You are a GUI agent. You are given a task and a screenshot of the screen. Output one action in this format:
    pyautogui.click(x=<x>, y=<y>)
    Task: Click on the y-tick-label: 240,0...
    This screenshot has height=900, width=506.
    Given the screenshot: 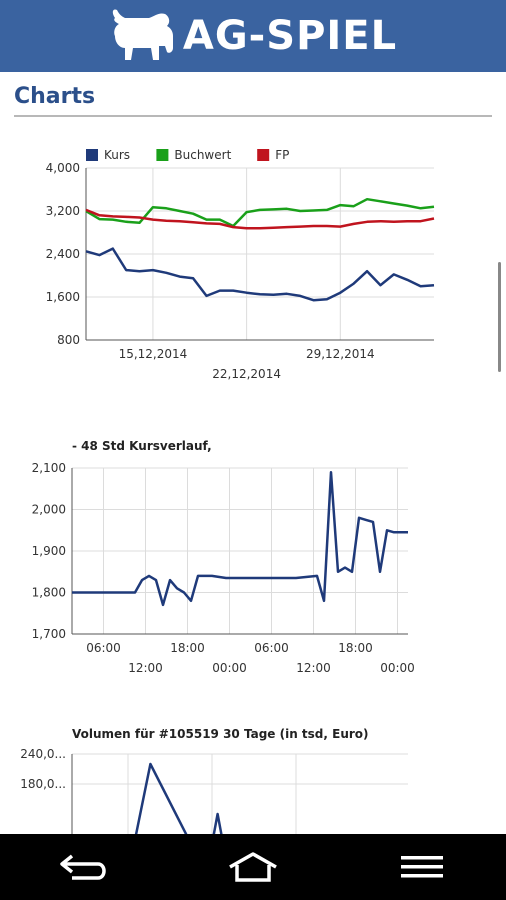 What is the action you would take?
    pyautogui.click(x=43, y=754)
    